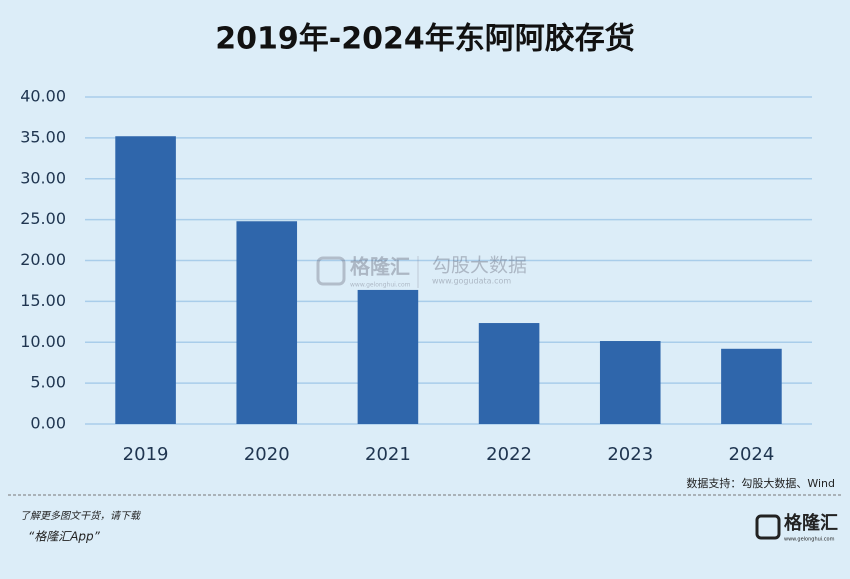  I want to click on footer-line1: 了解更多图文干货，请下载, so click(81, 516).